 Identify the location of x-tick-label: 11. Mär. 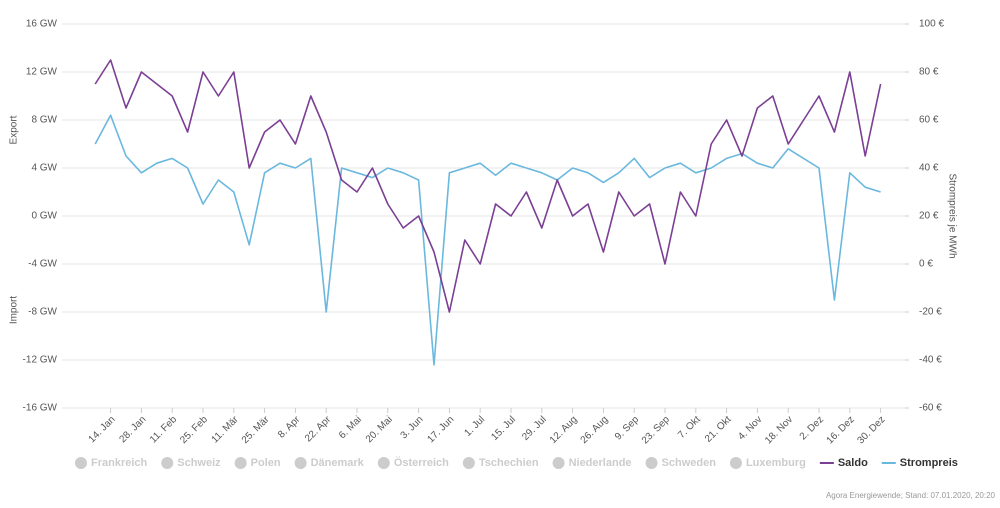
(226, 430).